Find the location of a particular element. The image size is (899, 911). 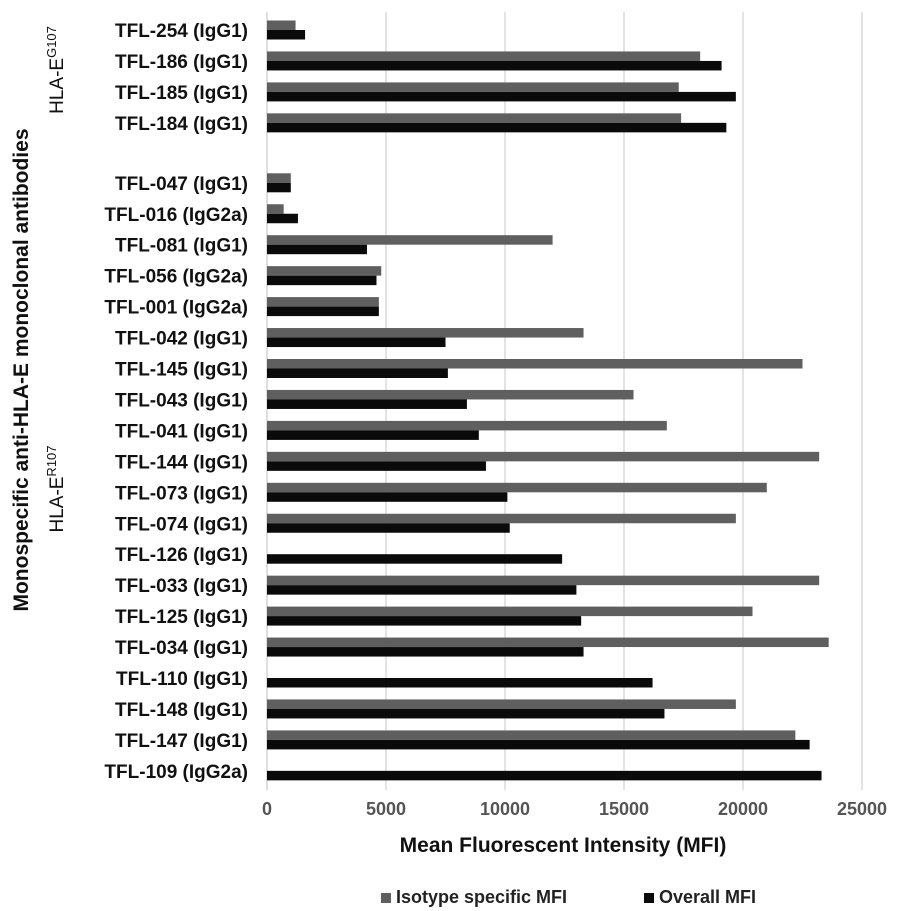

category-label: TFL-001 (IgG2a) is located at coordinates (176, 308).